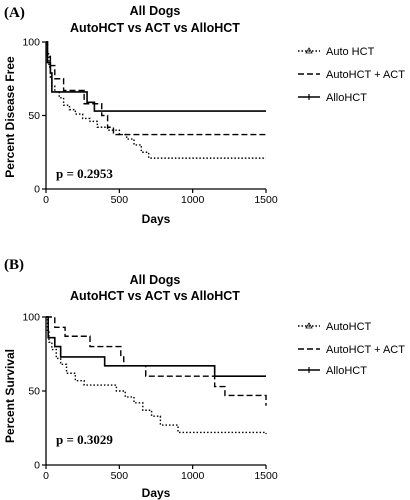 The width and height of the screenshot is (410, 500). I want to click on panel-b-legend: AutoHCT AutoHCT + ACT AlloHCT, so click(351, 349).